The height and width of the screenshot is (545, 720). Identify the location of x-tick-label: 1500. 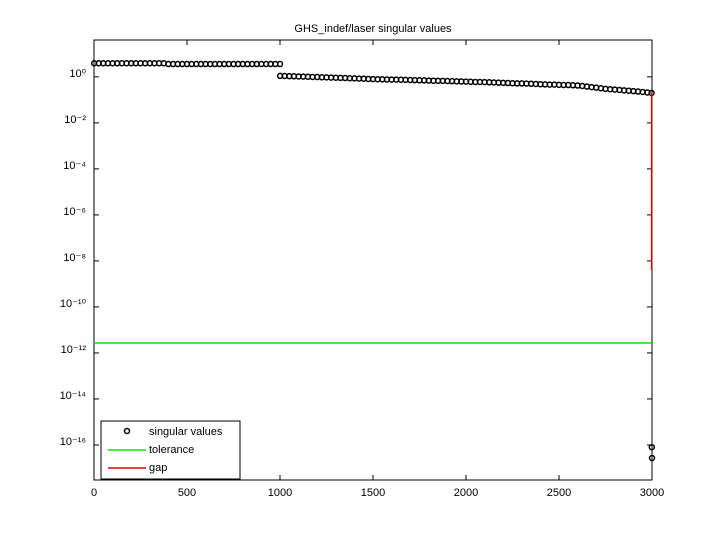
(373, 493).